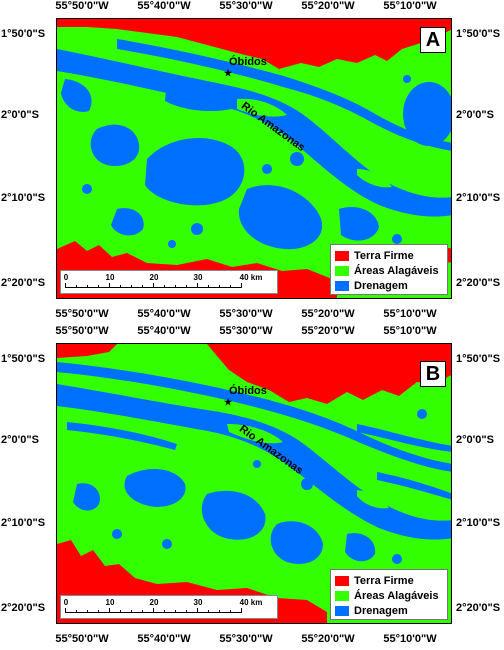 This screenshot has height=650, width=504. Describe the element at coordinates (198, 277) in the screenshot. I see `scale-label-30: 30` at that location.